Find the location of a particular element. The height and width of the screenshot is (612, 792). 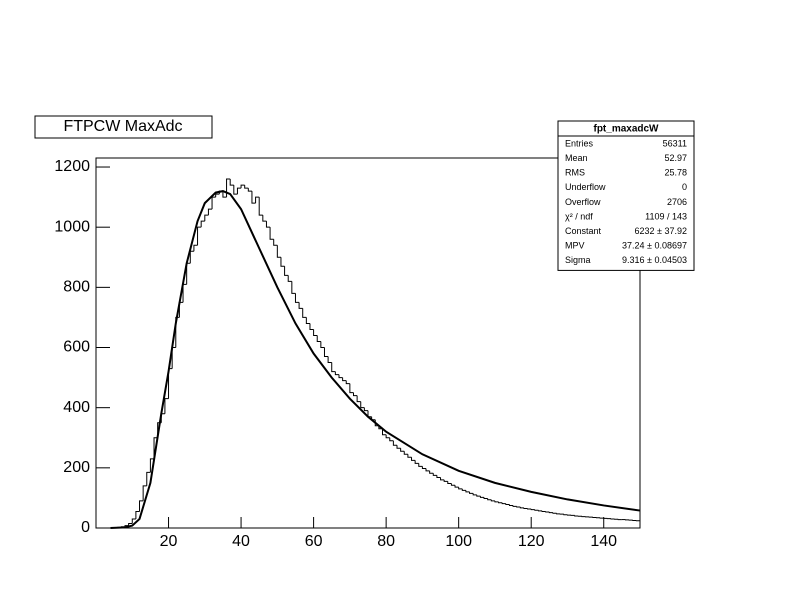

stats-value: 37.24 ± 0.08697 is located at coordinates (654, 246).